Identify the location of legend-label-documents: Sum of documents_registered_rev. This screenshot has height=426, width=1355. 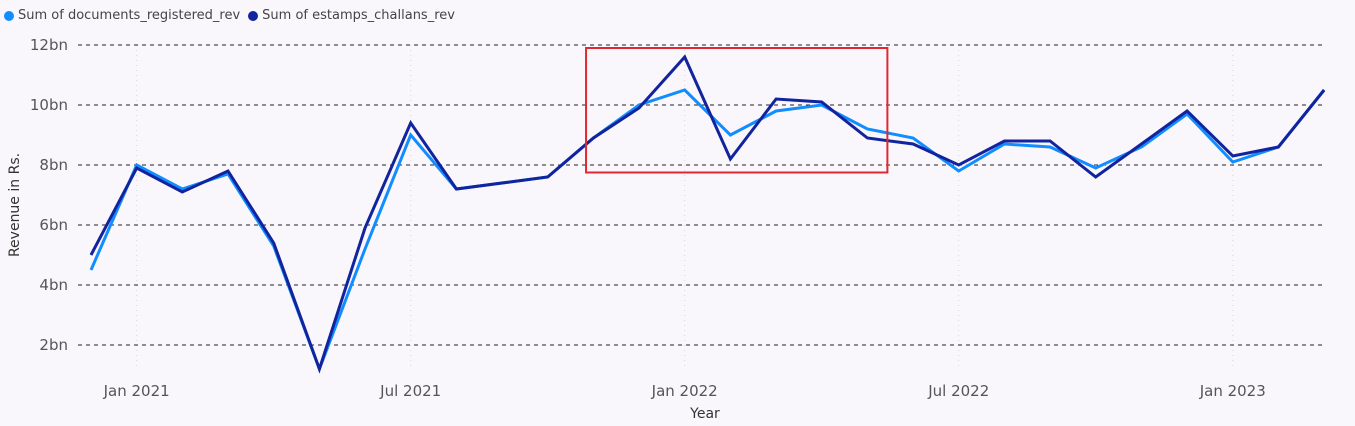
(129, 15).